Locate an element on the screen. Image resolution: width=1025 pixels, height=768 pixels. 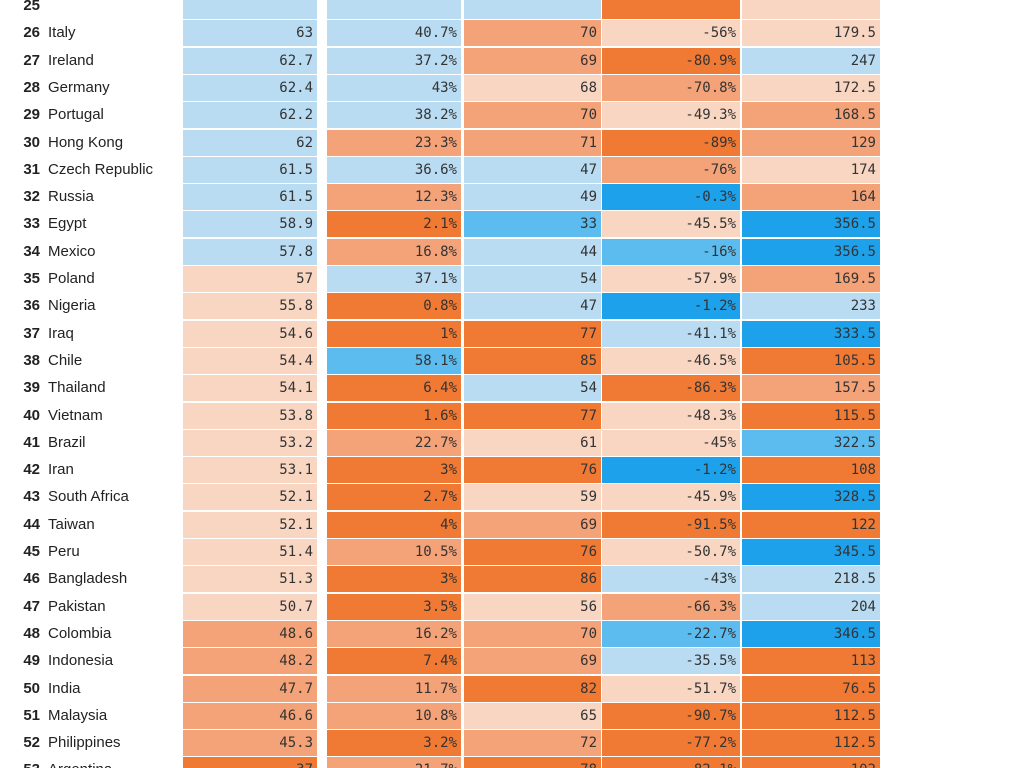
value-cell: 11.7% is located at coordinates (394, 688).